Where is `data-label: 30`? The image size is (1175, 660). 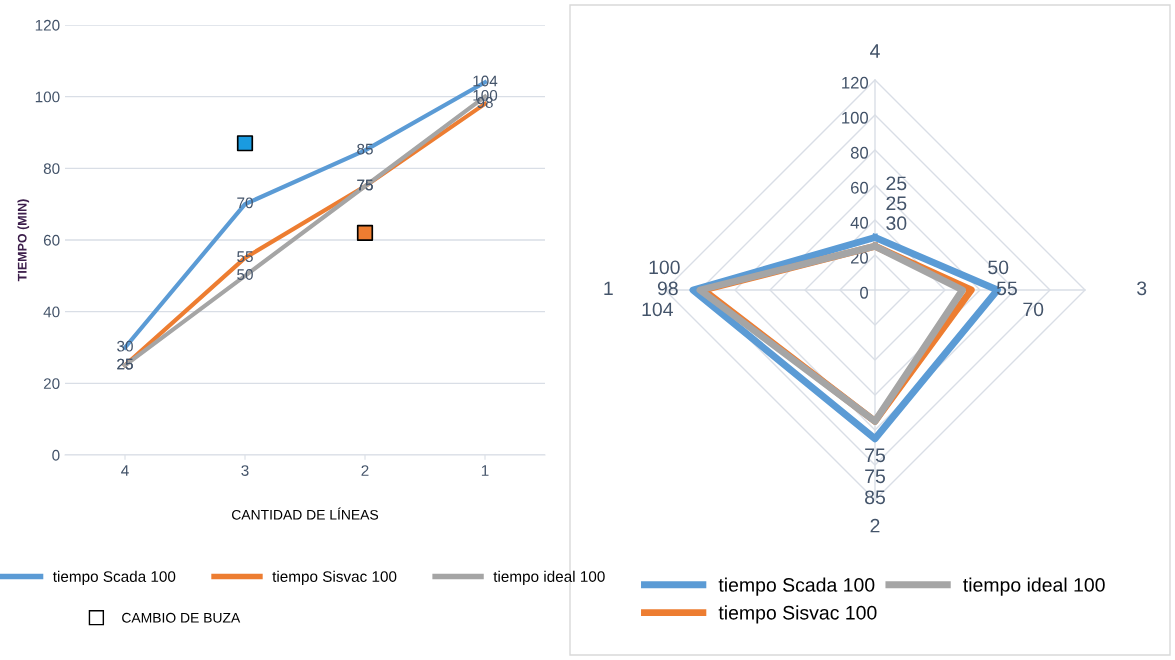 data-label: 30 is located at coordinates (896, 223).